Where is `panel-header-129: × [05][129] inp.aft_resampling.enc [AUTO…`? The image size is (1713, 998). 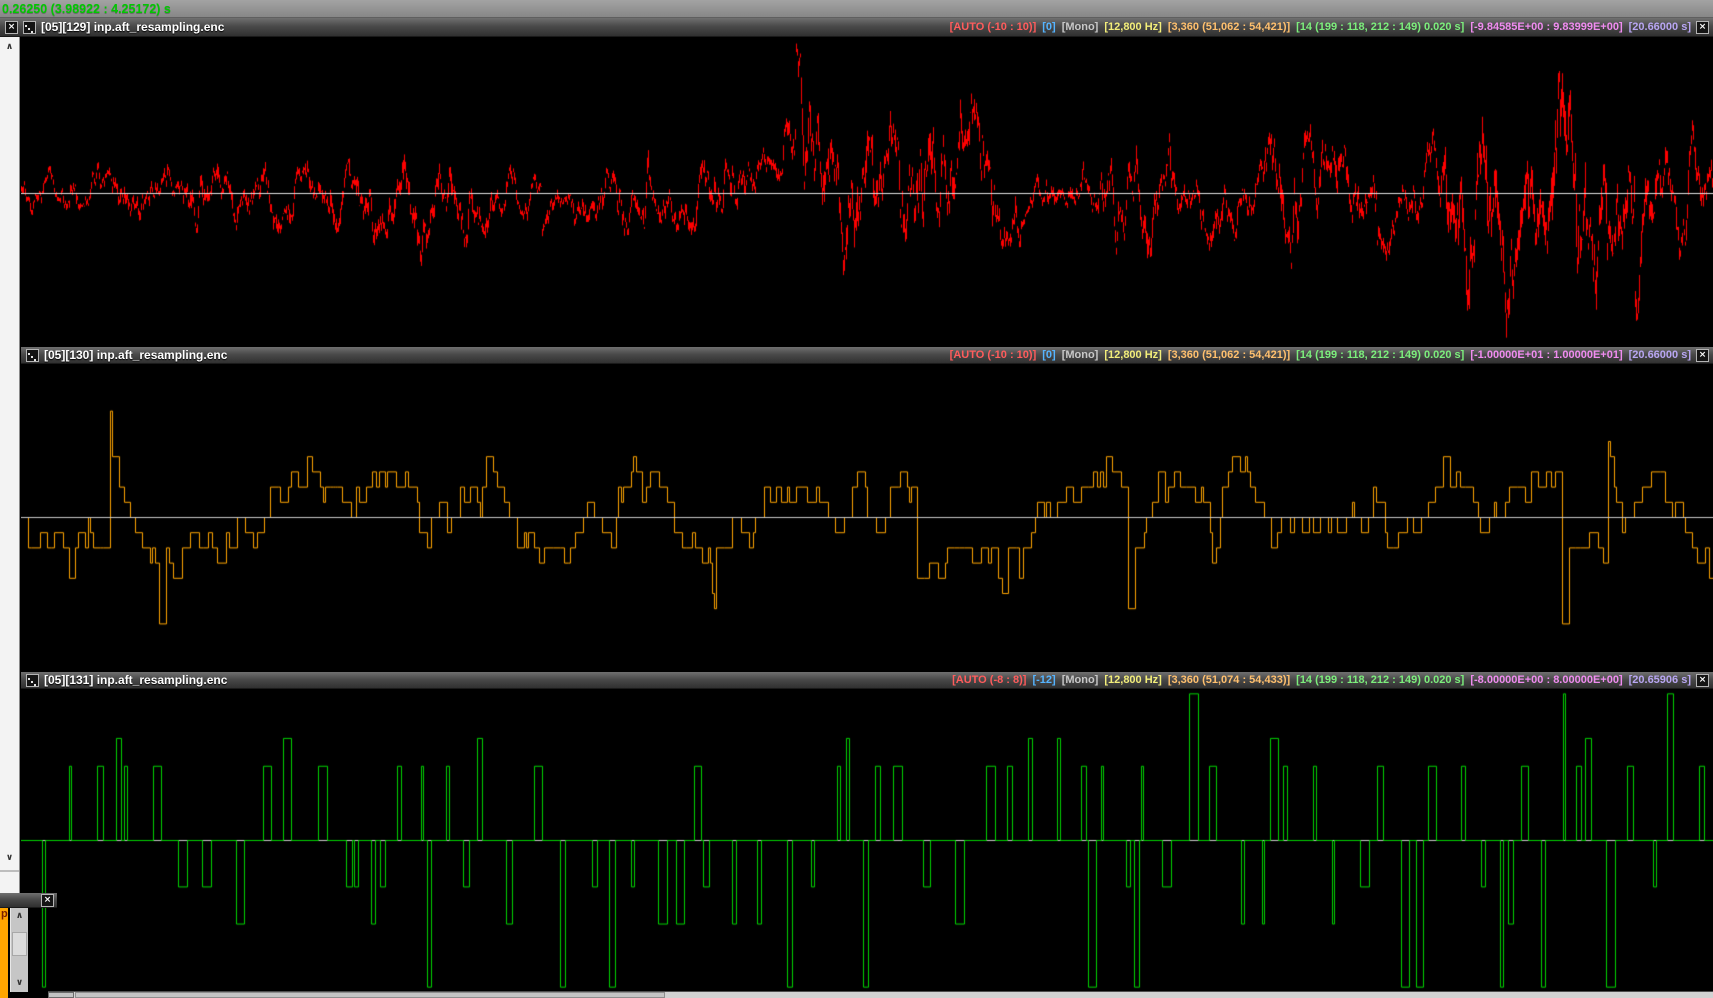
panel-header-129: × [05][129] inp.aft_resampling.enc [AUTO… is located at coordinates (856, 27).